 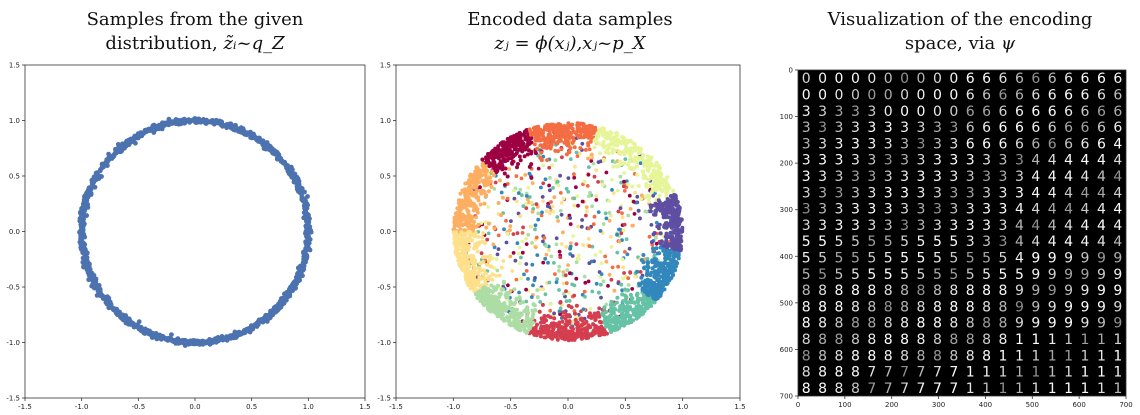 I want to click on x-tick-label: 100, so click(x=844, y=405).